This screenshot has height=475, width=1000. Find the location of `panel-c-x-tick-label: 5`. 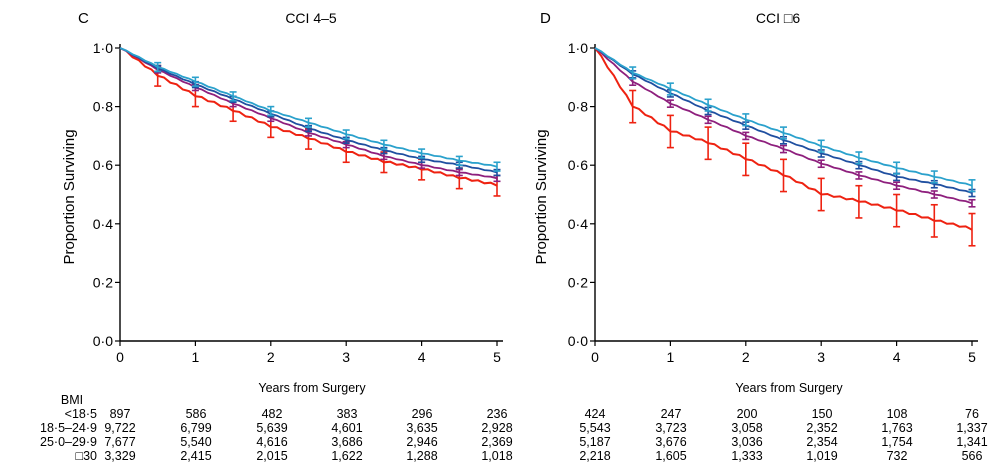

panel-c-x-tick-label: 5 is located at coordinates (497, 357).